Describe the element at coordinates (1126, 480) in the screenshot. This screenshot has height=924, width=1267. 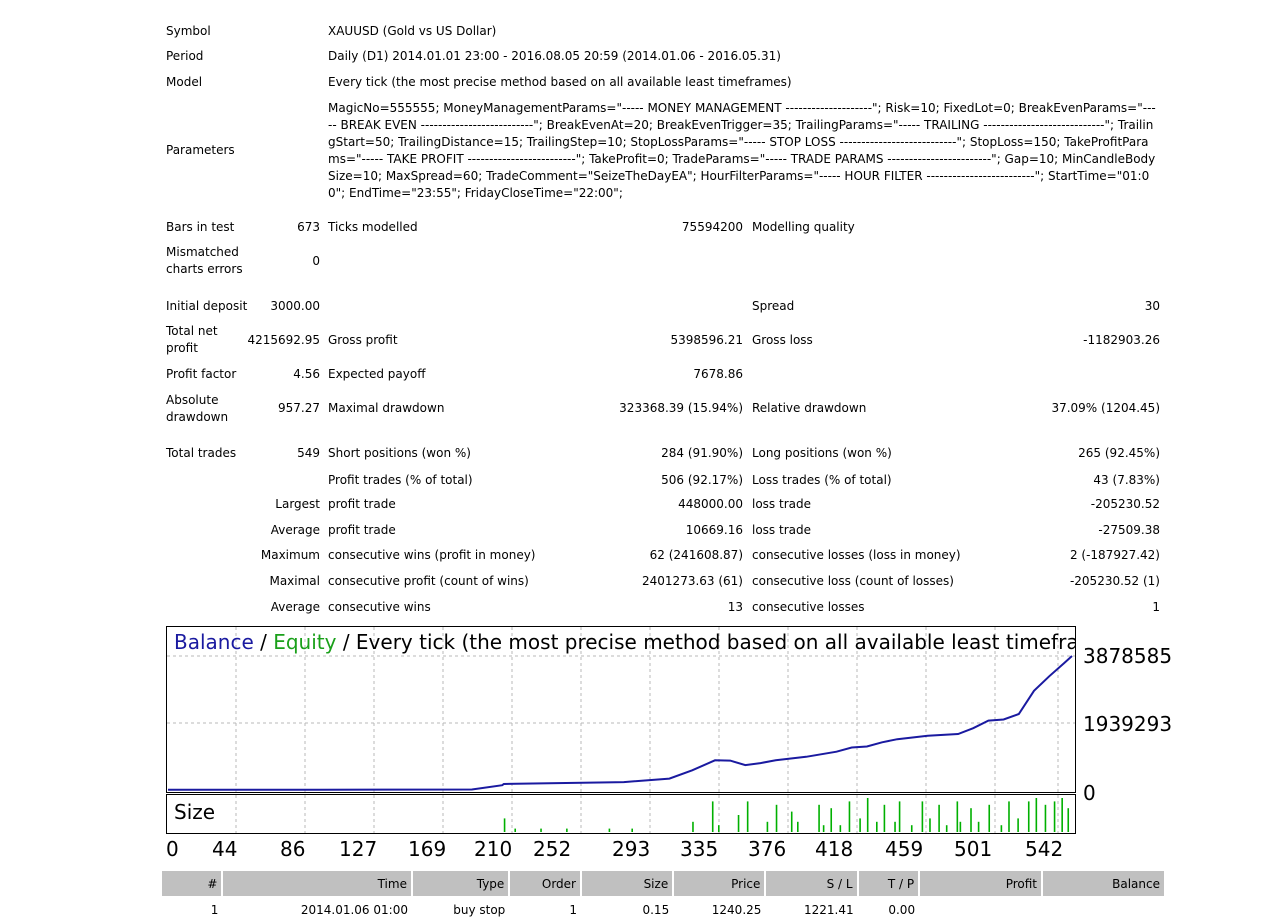
I see `loss-trades-value: 43 (7.83%)` at that location.